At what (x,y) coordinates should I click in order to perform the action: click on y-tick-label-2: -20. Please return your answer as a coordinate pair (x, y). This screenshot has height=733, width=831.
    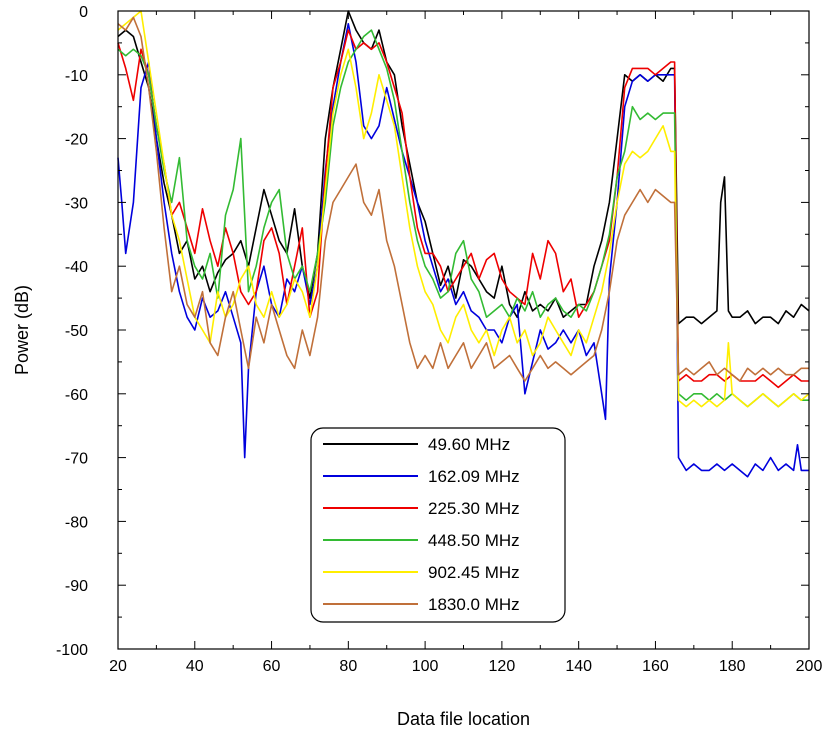
    Looking at the image, I should click on (76, 140).